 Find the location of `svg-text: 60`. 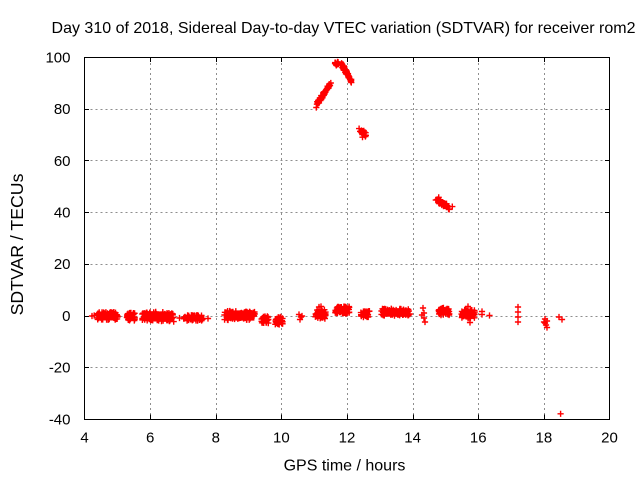

svg-text: 60 is located at coordinates (62, 161).